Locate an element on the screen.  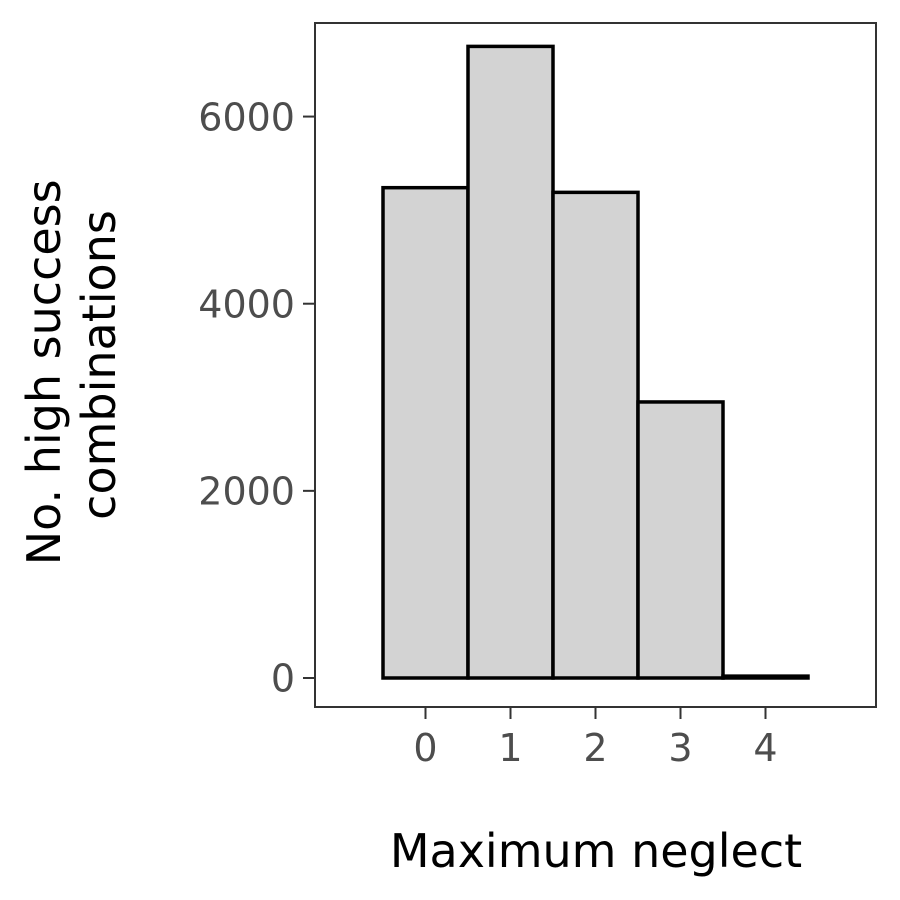
y-axis-ticks: 0 2000 4000 6000 is located at coordinates (256, 398).